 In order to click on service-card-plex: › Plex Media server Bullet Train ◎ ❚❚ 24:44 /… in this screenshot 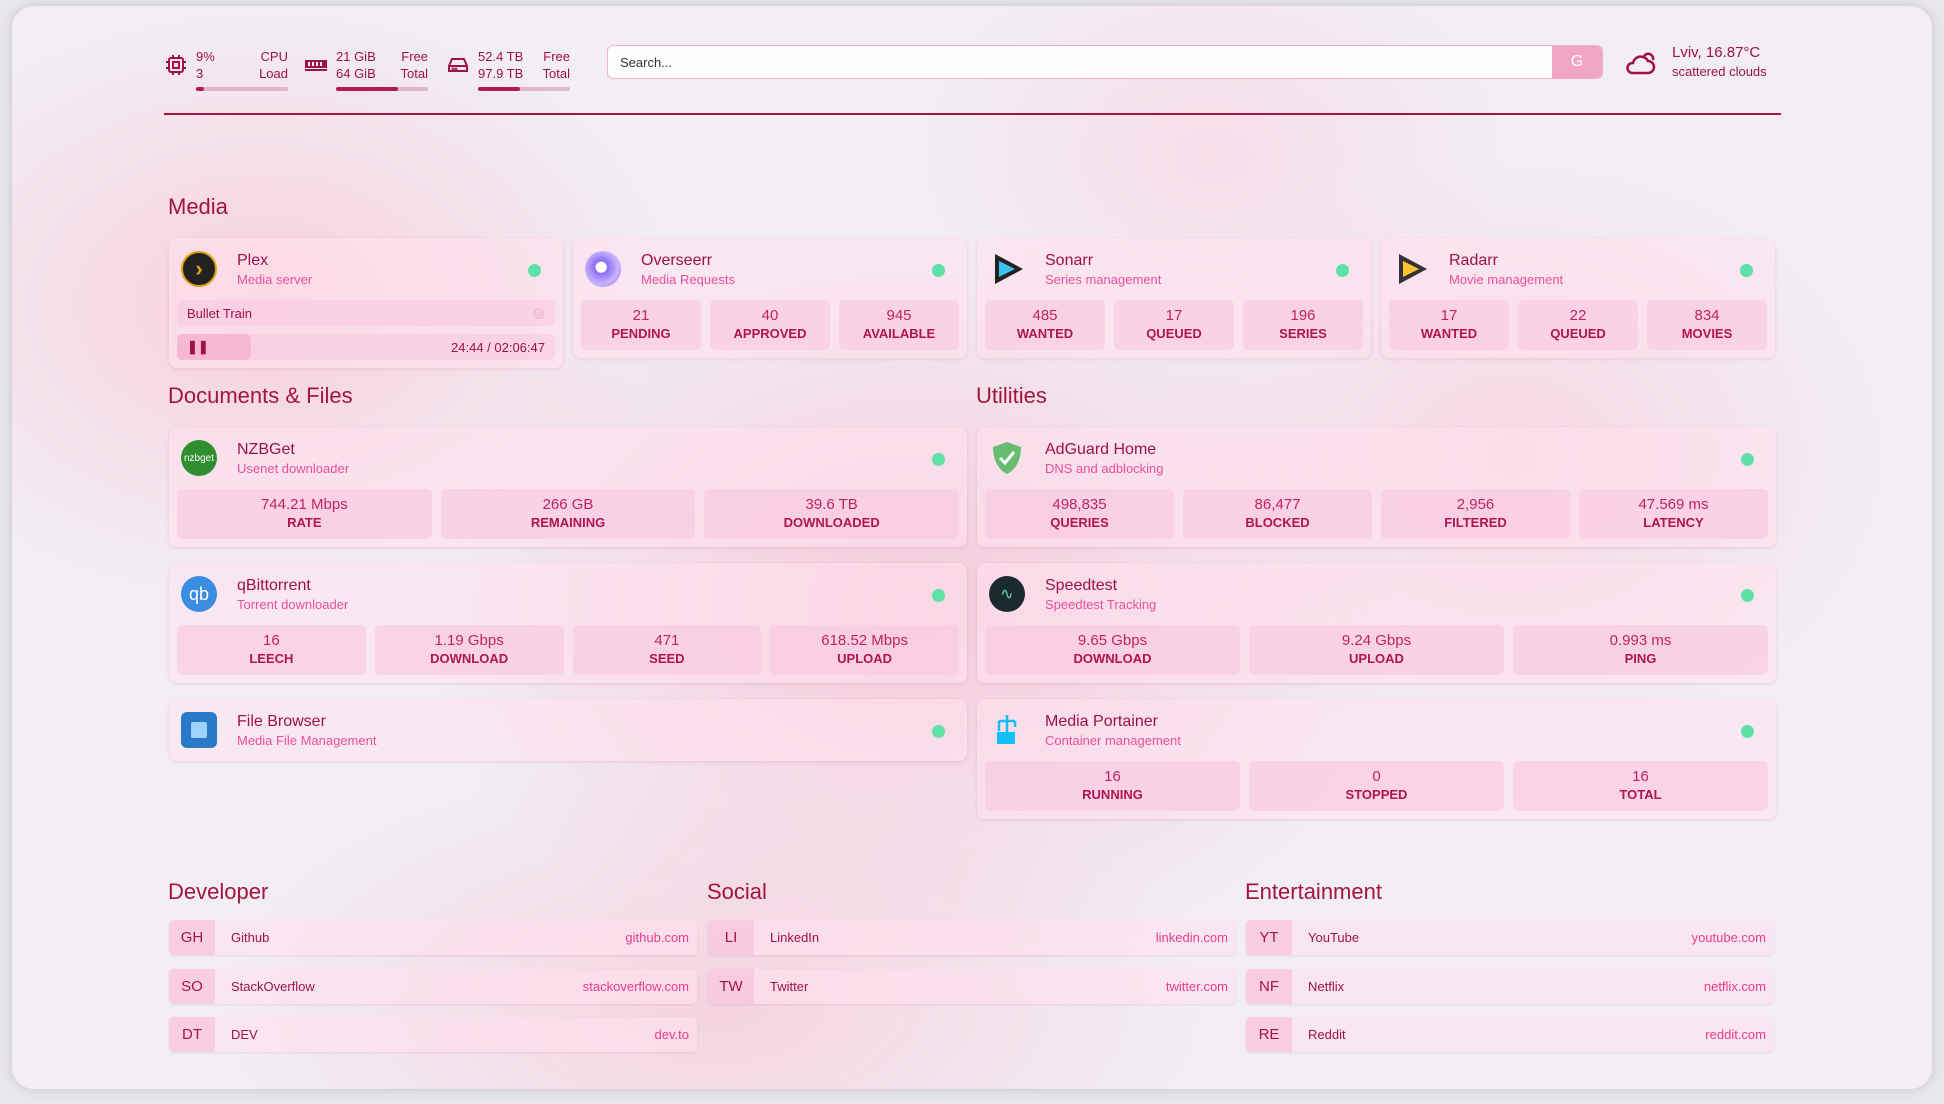, I will do `click(366, 303)`.